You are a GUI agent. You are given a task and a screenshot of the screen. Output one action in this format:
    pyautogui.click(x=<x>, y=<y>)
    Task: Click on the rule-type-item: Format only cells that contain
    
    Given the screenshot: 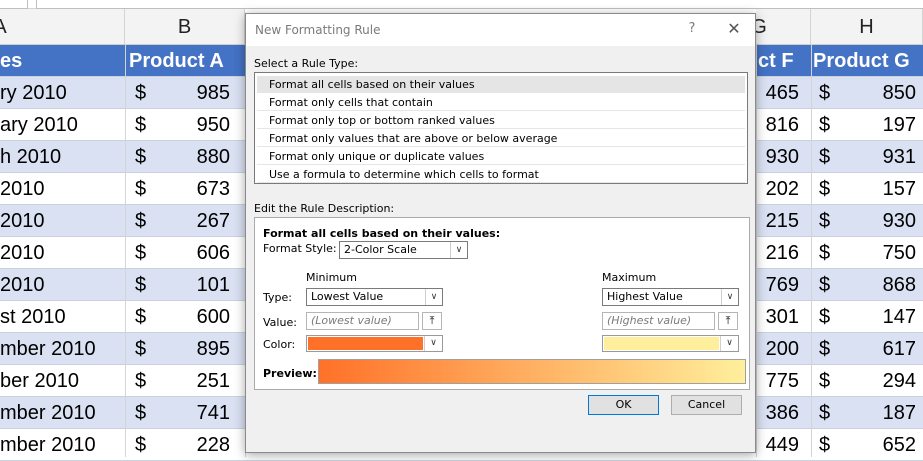 What is the action you would take?
    pyautogui.click(x=501, y=102)
    